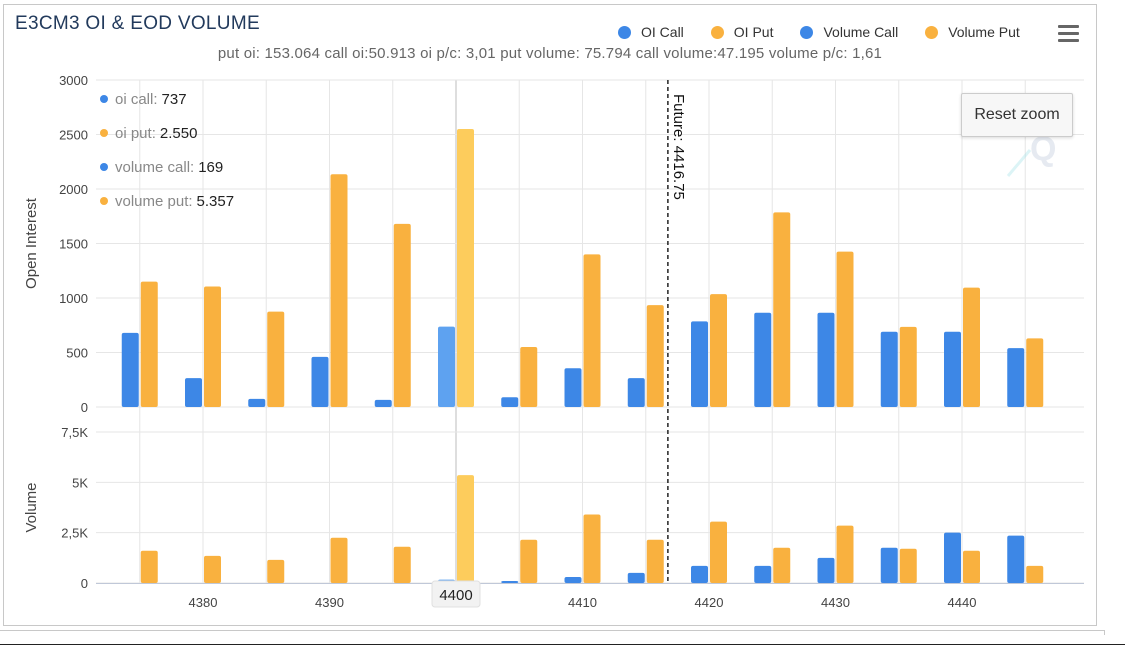 This screenshot has width=1125, height=656. Describe the element at coordinates (31, 507) in the screenshot. I see `y-axis-label: Volume` at that location.